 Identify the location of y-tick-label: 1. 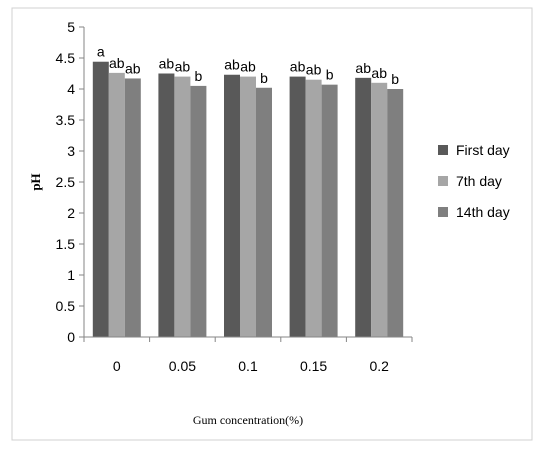
(71, 275).